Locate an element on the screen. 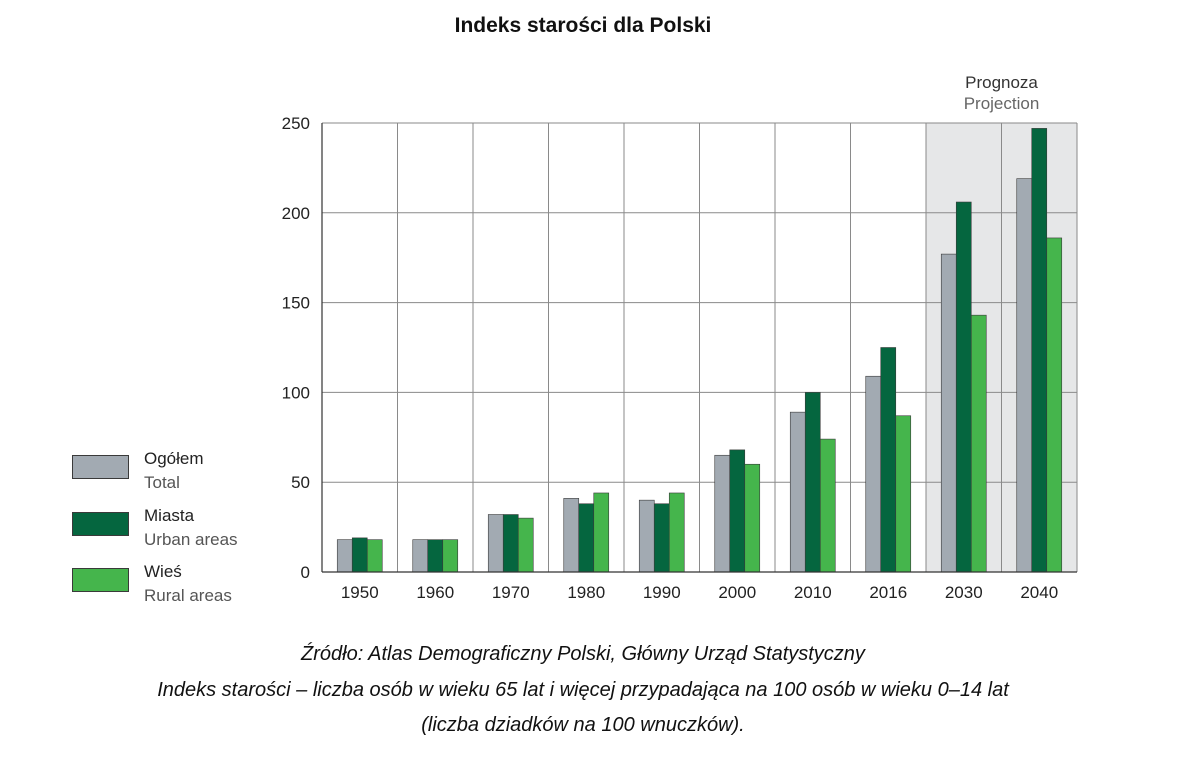 The width and height of the screenshot is (1200, 762). legend-label-urban-en: Urban areas is located at coordinates (191, 539).